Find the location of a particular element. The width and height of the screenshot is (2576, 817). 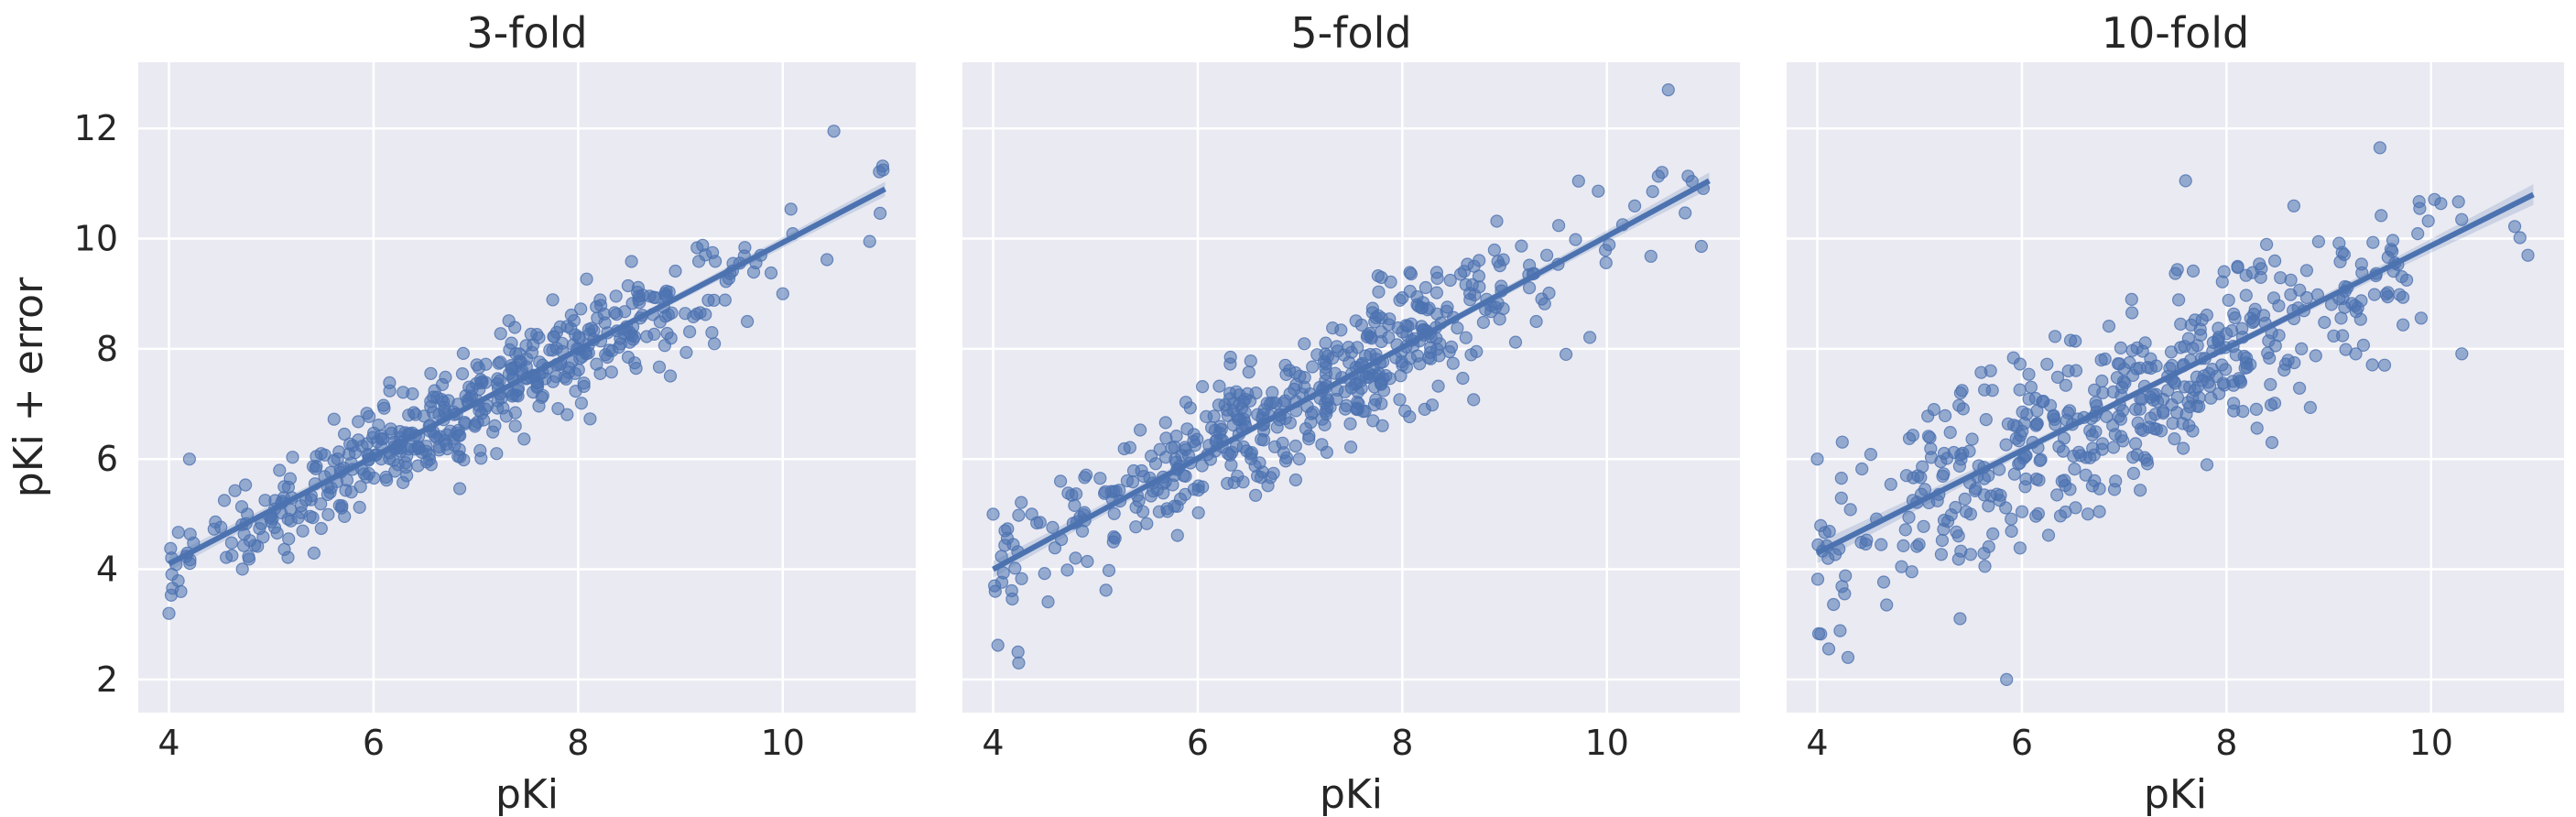

panel-title: 3-fold is located at coordinates (526, 33).